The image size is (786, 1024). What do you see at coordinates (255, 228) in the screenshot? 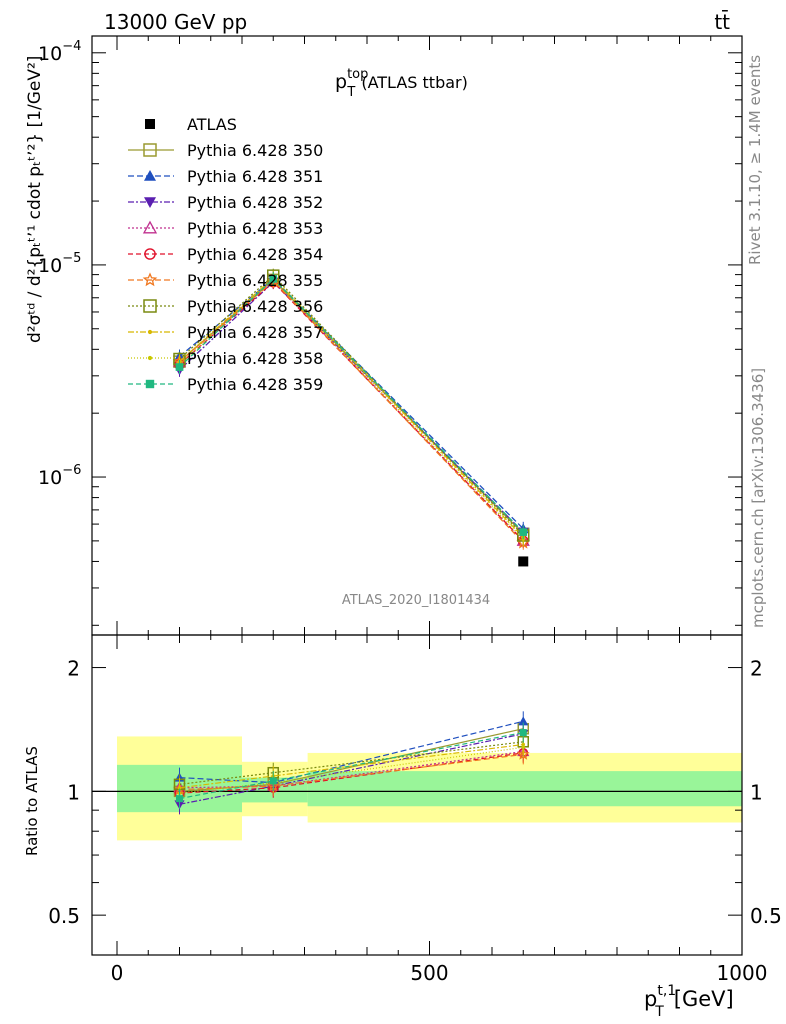
I see `legend-label: Pythia 6.428 353` at bounding box center [255, 228].